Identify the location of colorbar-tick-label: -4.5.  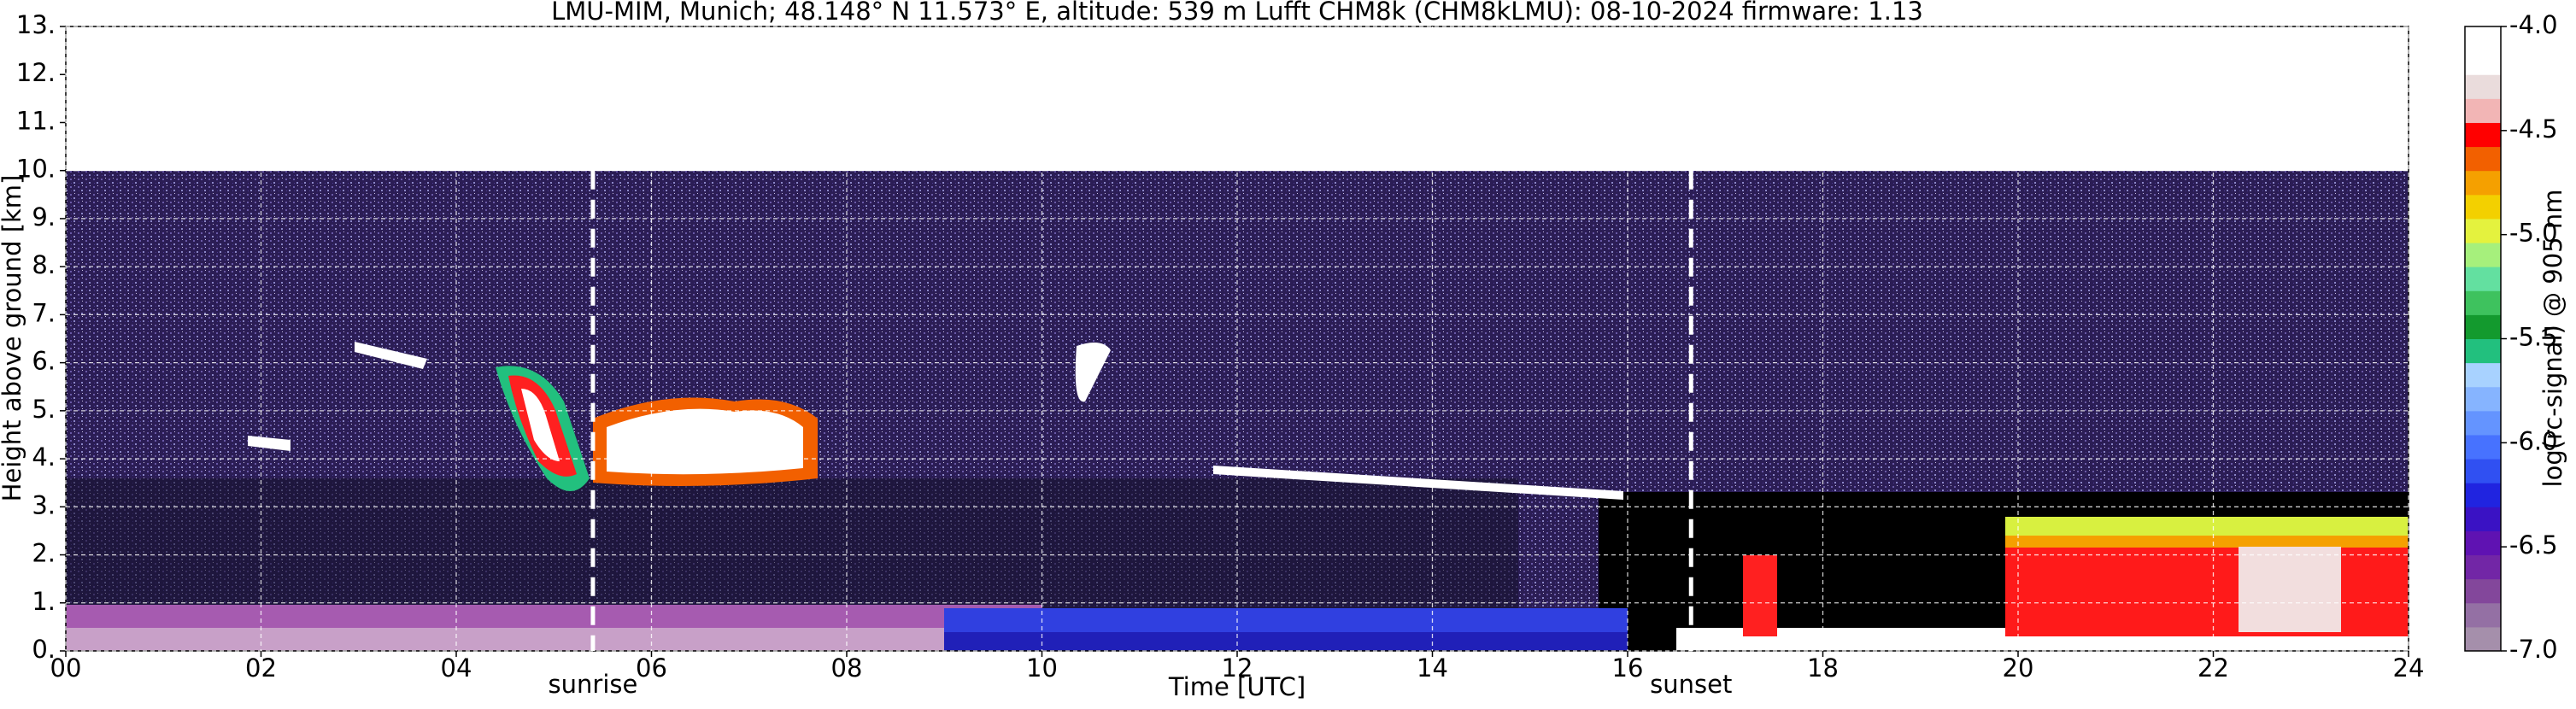
(2533, 129).